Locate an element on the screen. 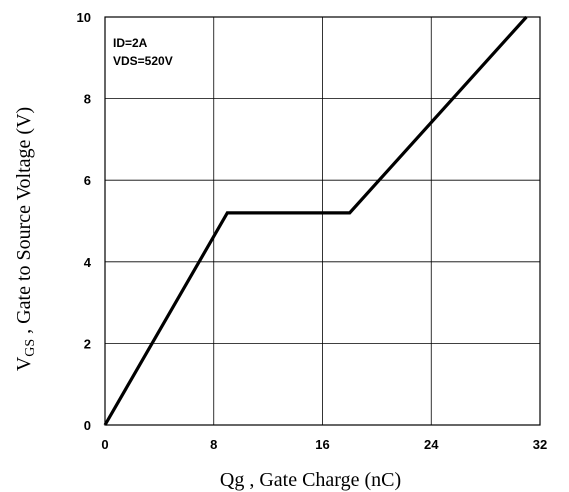 This screenshot has width=569, height=492. x-tick-label: 8 is located at coordinates (213, 444).